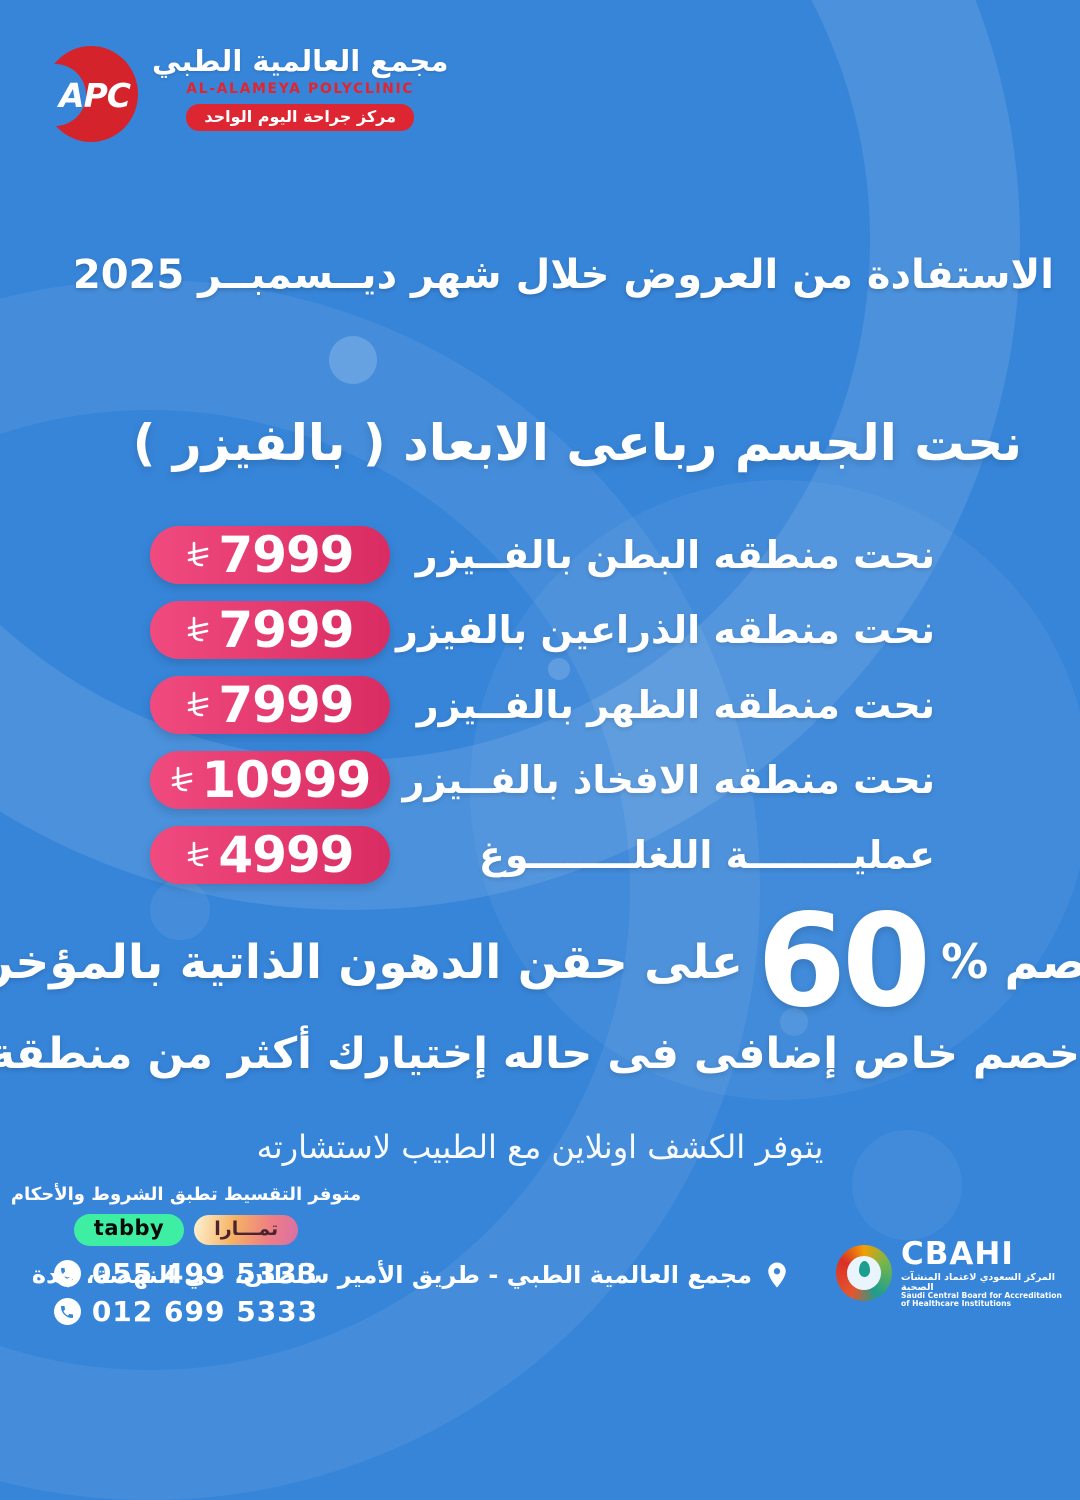 The height and width of the screenshot is (1500, 1080). What do you see at coordinates (864, 1269) in the screenshot?
I see `cbahi-droplet` at bounding box center [864, 1269].